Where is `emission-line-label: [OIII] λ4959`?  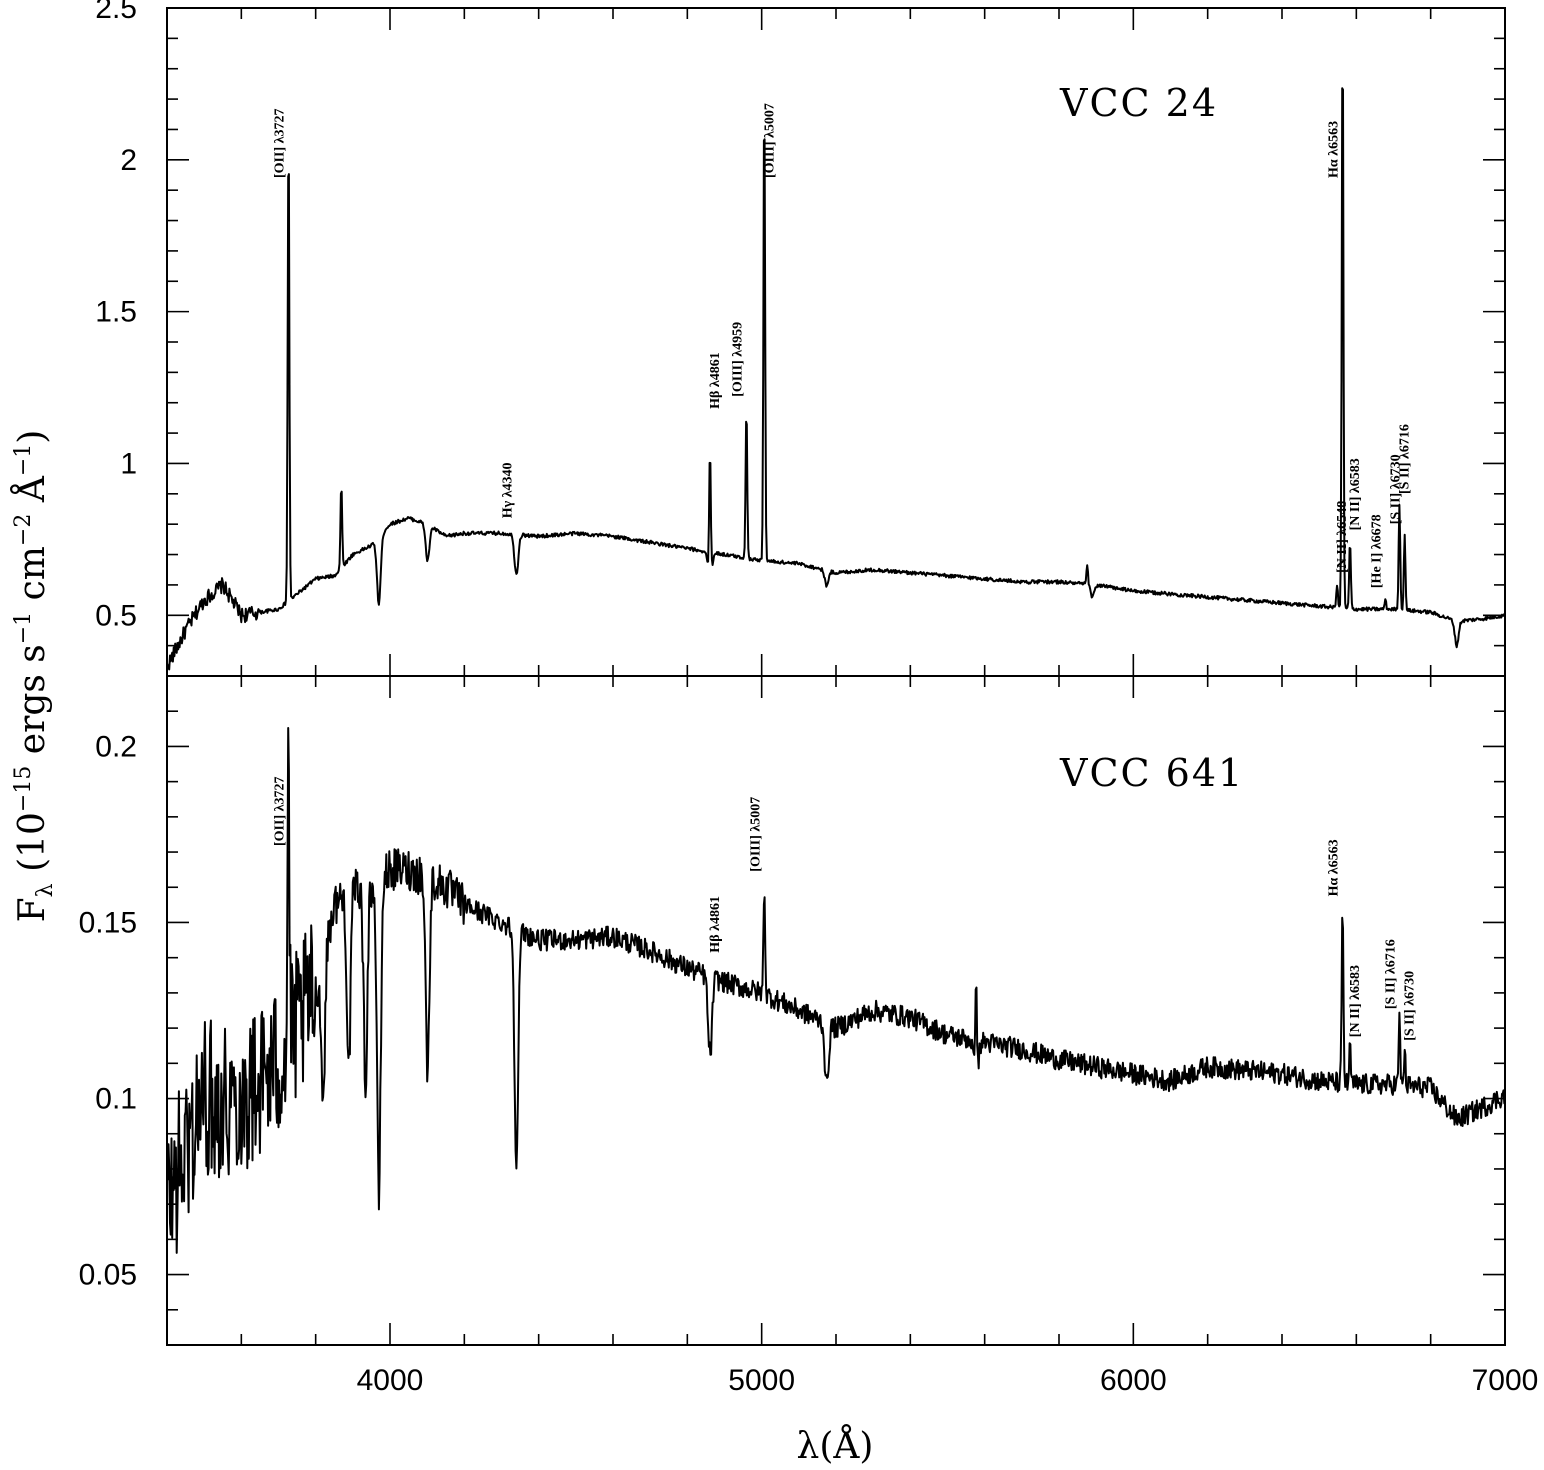
emission-line-label: [OIII] λ4959 is located at coordinates (737, 359).